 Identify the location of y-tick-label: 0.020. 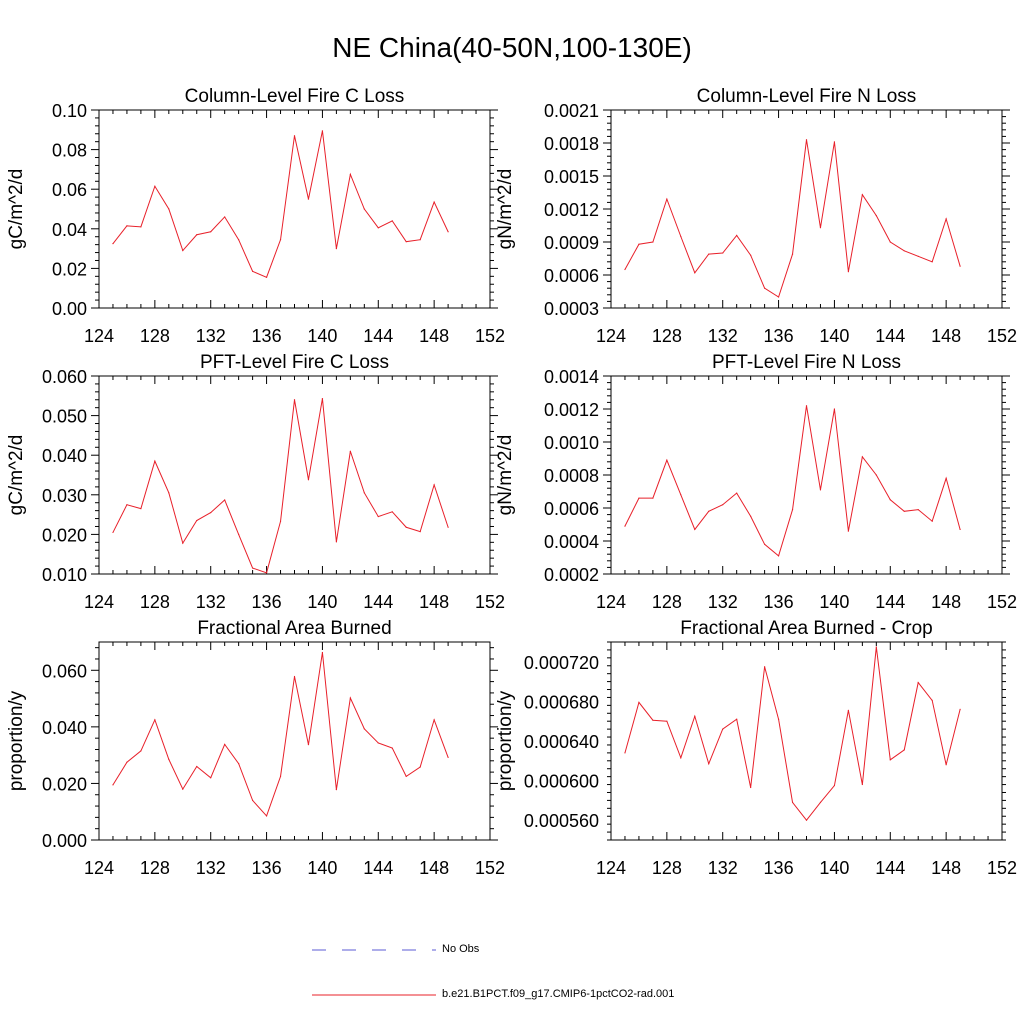
(64, 784).